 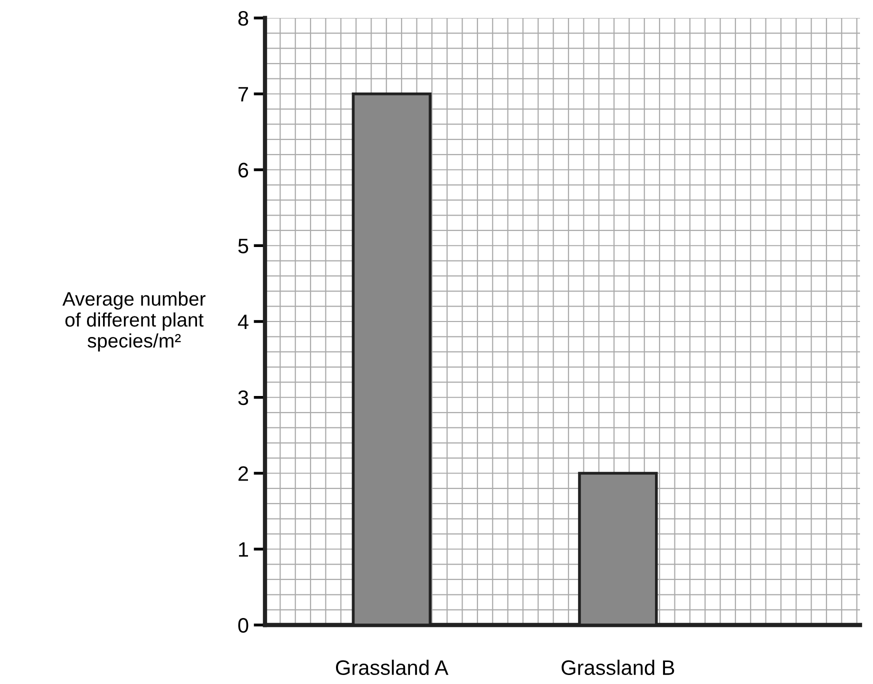 I want to click on y-tick-label: 2, so click(x=243, y=473).